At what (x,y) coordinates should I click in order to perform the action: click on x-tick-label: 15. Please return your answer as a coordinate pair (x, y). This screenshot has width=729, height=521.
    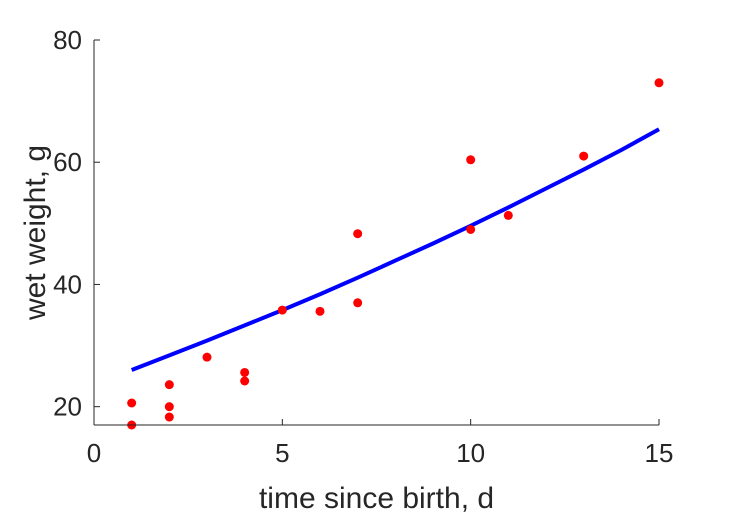
    Looking at the image, I should click on (659, 453).